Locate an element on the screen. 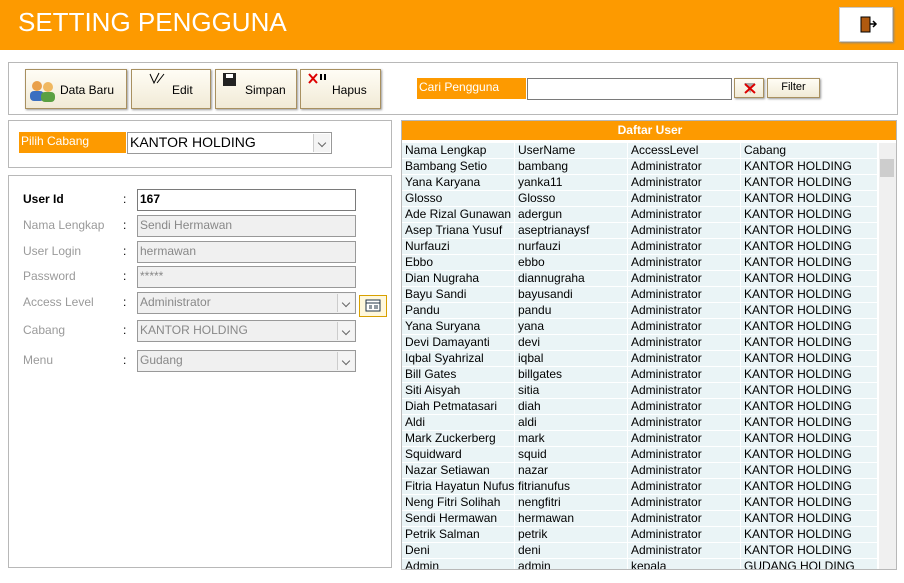 The height and width of the screenshot is (583, 904). field-value: Gudang is located at coordinates (161, 360).